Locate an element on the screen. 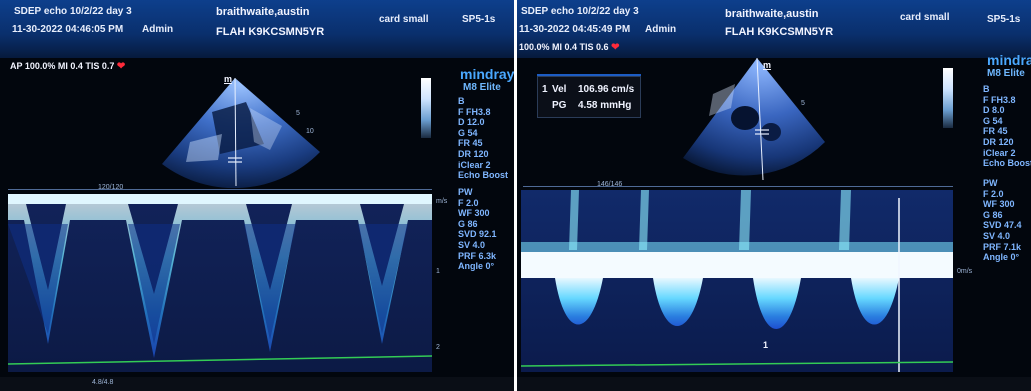 The height and width of the screenshot is (391, 1031). param-line: D 12.0 is located at coordinates (471, 122).